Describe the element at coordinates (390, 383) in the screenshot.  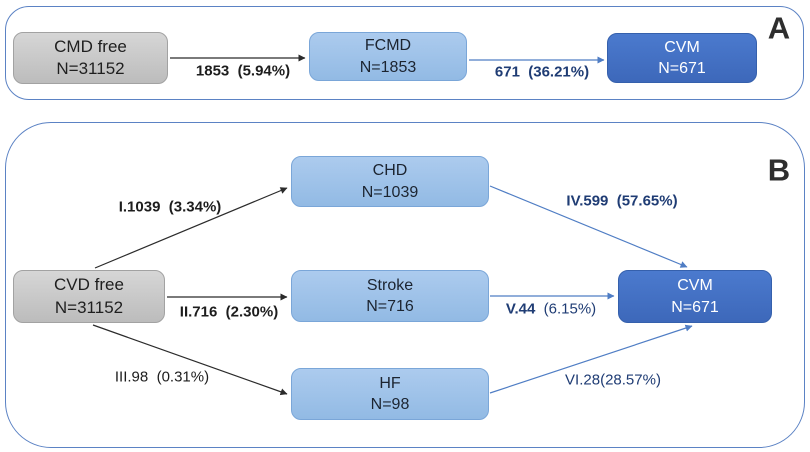
I see `node-hf-title: HF` at that location.